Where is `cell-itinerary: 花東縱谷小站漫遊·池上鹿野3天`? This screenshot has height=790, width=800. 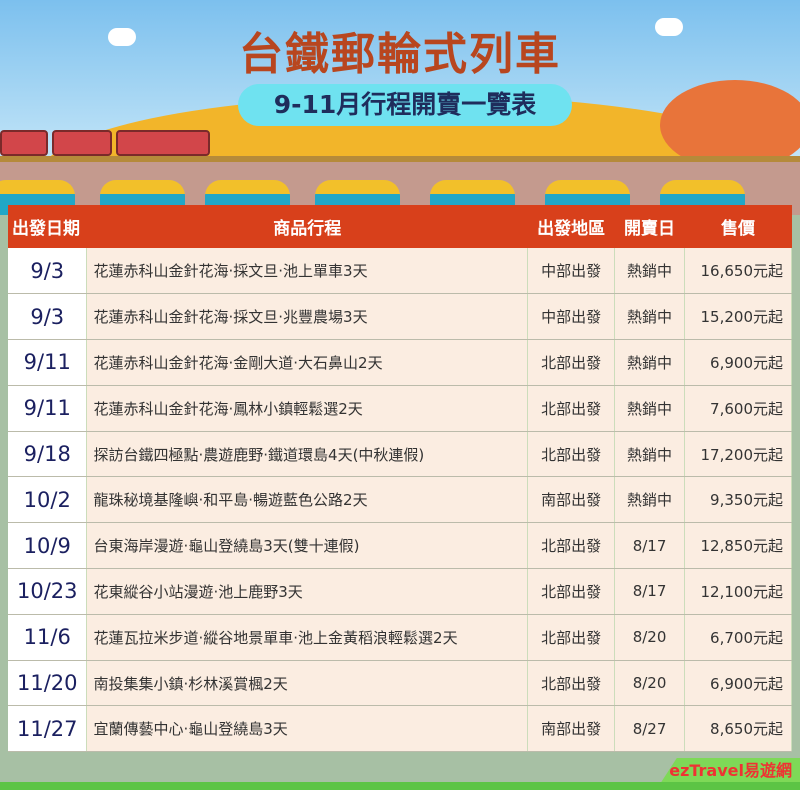 cell-itinerary: 花東縱谷小站漫遊·池上鹿野3天 is located at coordinates (307, 591).